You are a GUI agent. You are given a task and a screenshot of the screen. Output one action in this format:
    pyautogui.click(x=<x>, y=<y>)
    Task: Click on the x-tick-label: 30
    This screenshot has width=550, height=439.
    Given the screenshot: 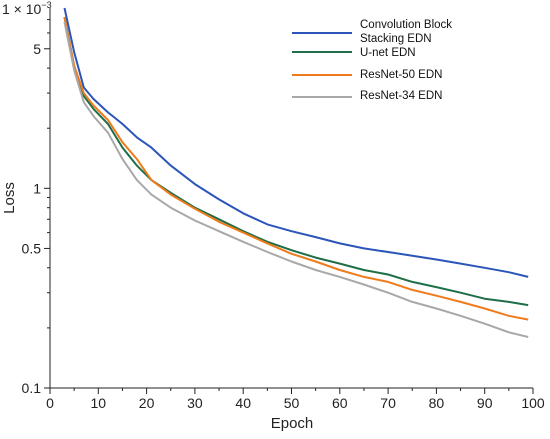 What is the action you would take?
    pyautogui.click(x=195, y=403)
    